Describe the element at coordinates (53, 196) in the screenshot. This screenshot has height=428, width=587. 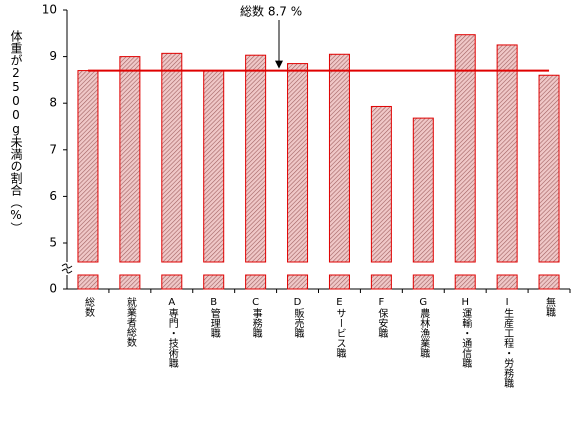
I see `y-tick-label: 6` at that location.